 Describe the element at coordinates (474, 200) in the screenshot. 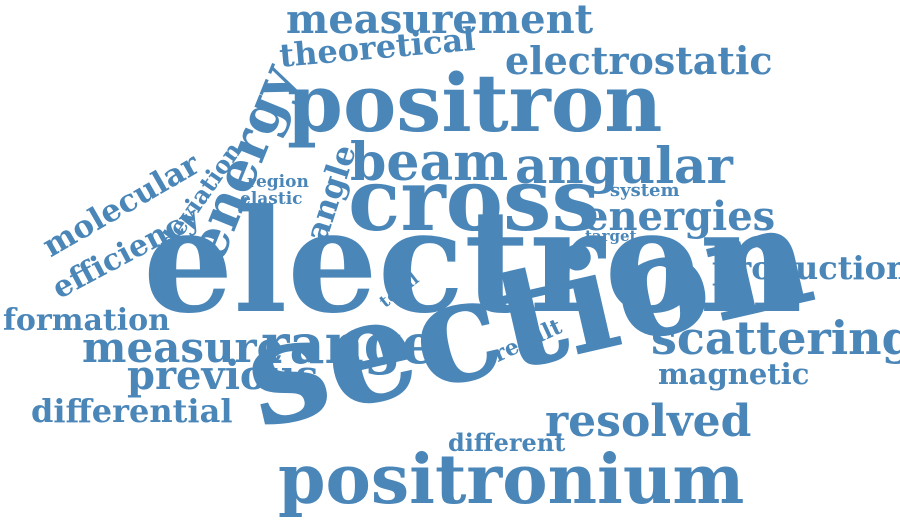

I see `word-cross: cross` at that location.